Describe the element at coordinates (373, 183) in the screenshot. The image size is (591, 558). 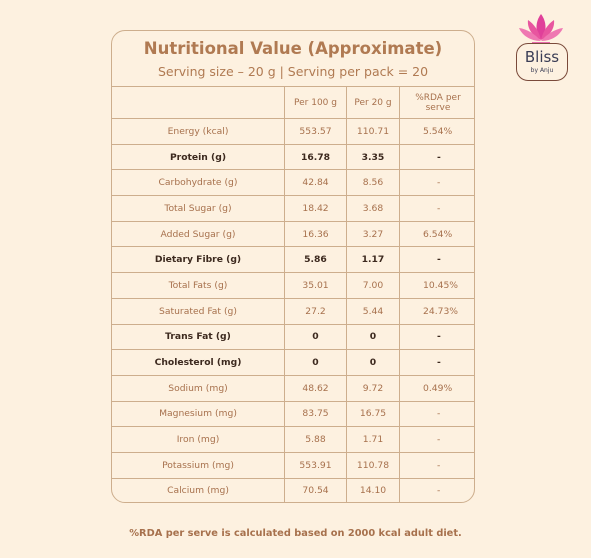
I see `value-per-20g: 8.56` at that location.